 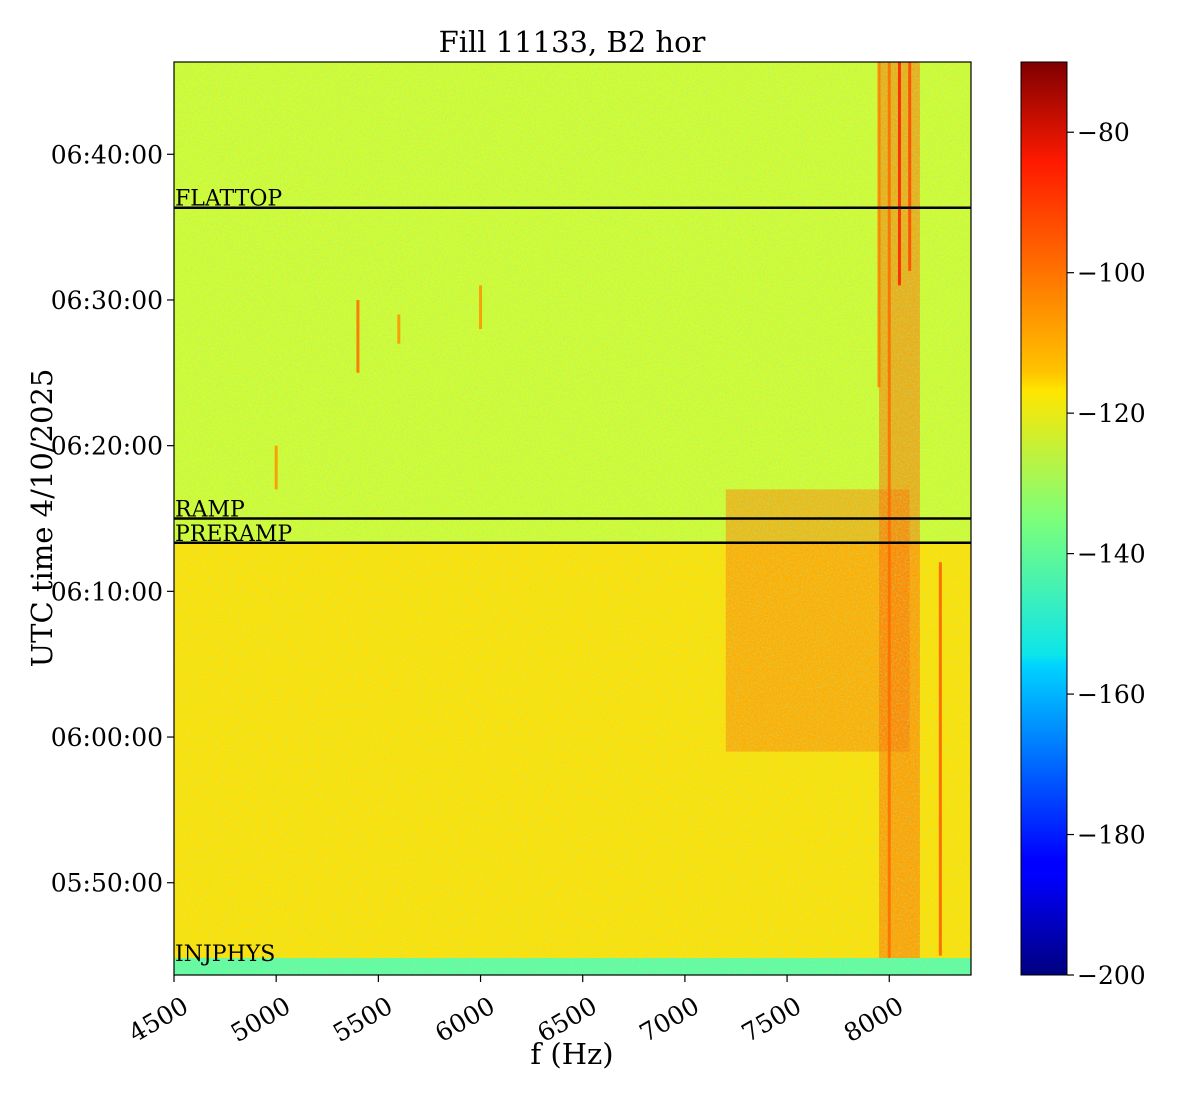 I want to click on colorbar-tick-label: −160, so click(x=1111, y=694).